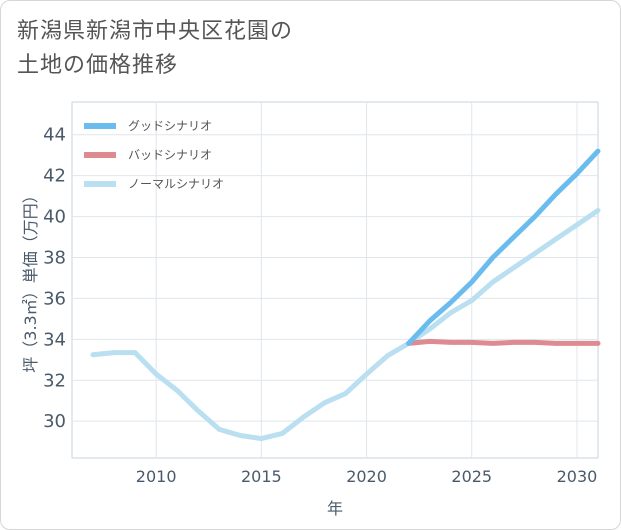  What do you see at coordinates (170, 155) in the screenshot?
I see `legend-label: バッドシナリオ` at bounding box center [170, 155].